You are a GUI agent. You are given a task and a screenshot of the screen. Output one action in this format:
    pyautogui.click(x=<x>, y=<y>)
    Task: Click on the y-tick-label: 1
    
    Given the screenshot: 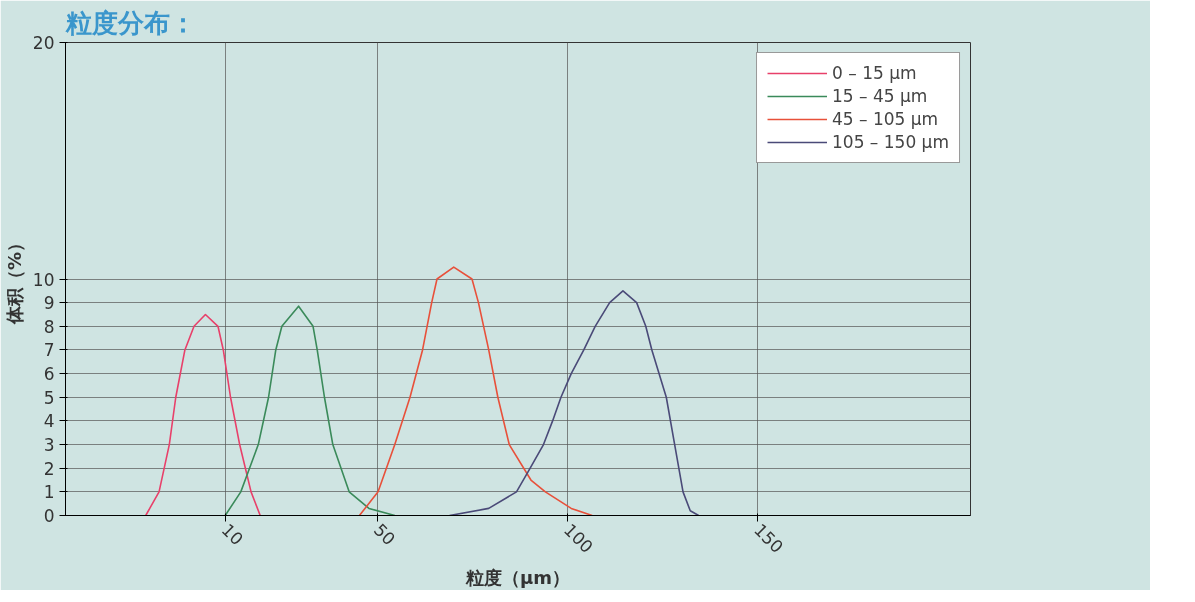 What is the action you would take?
    pyautogui.click(x=49, y=492)
    